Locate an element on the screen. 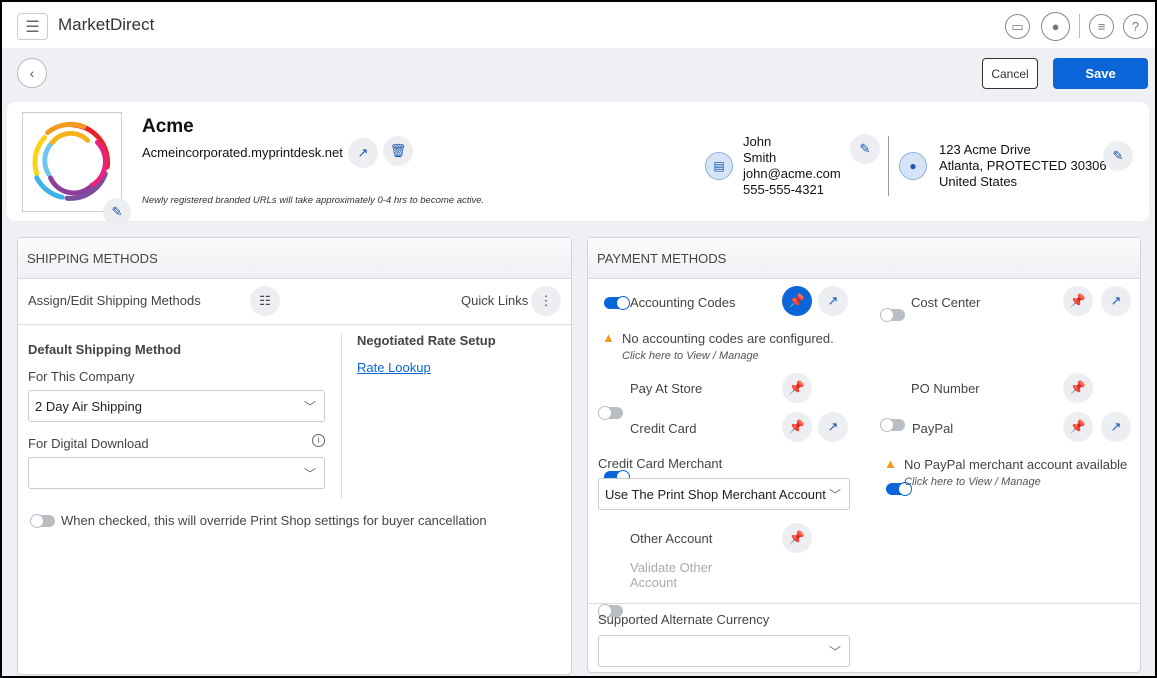 This screenshot has height=678, width=1157. company-logo is located at coordinates (72, 162).